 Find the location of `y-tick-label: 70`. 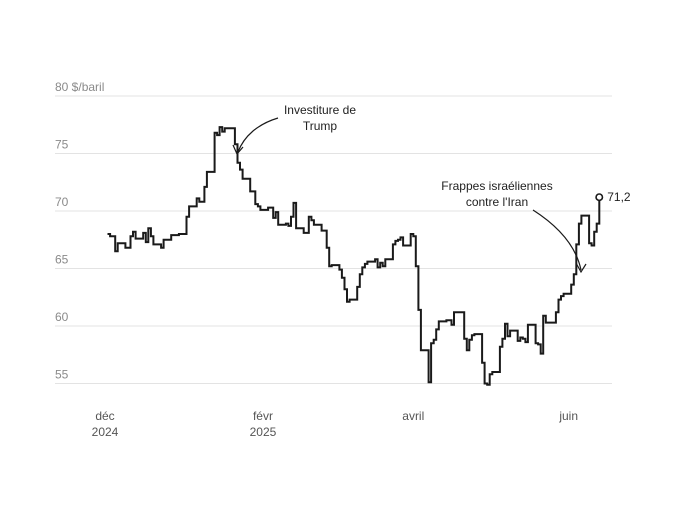

y-tick-label: 70 is located at coordinates (62, 202).